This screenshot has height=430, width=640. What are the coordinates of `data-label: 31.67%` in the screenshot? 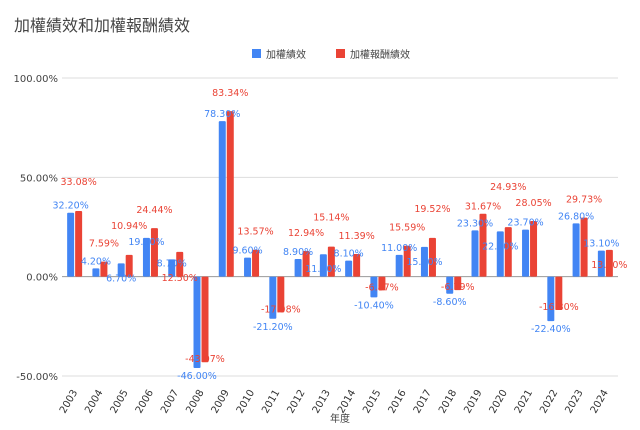 It's located at (483, 207).